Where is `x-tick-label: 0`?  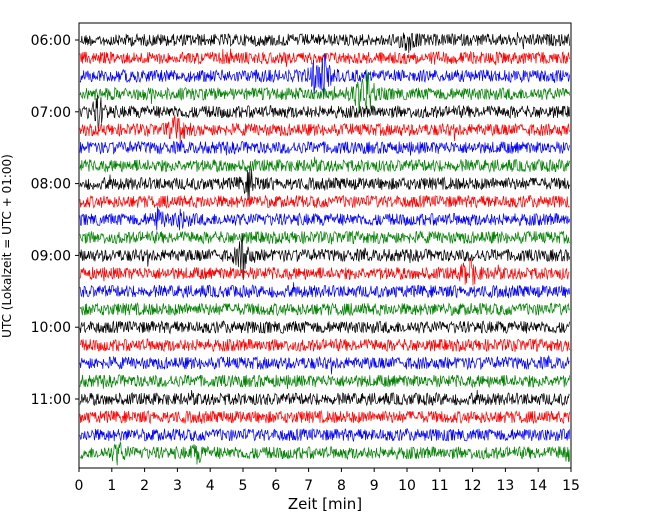 x-tick-label: 0 is located at coordinates (79, 486).